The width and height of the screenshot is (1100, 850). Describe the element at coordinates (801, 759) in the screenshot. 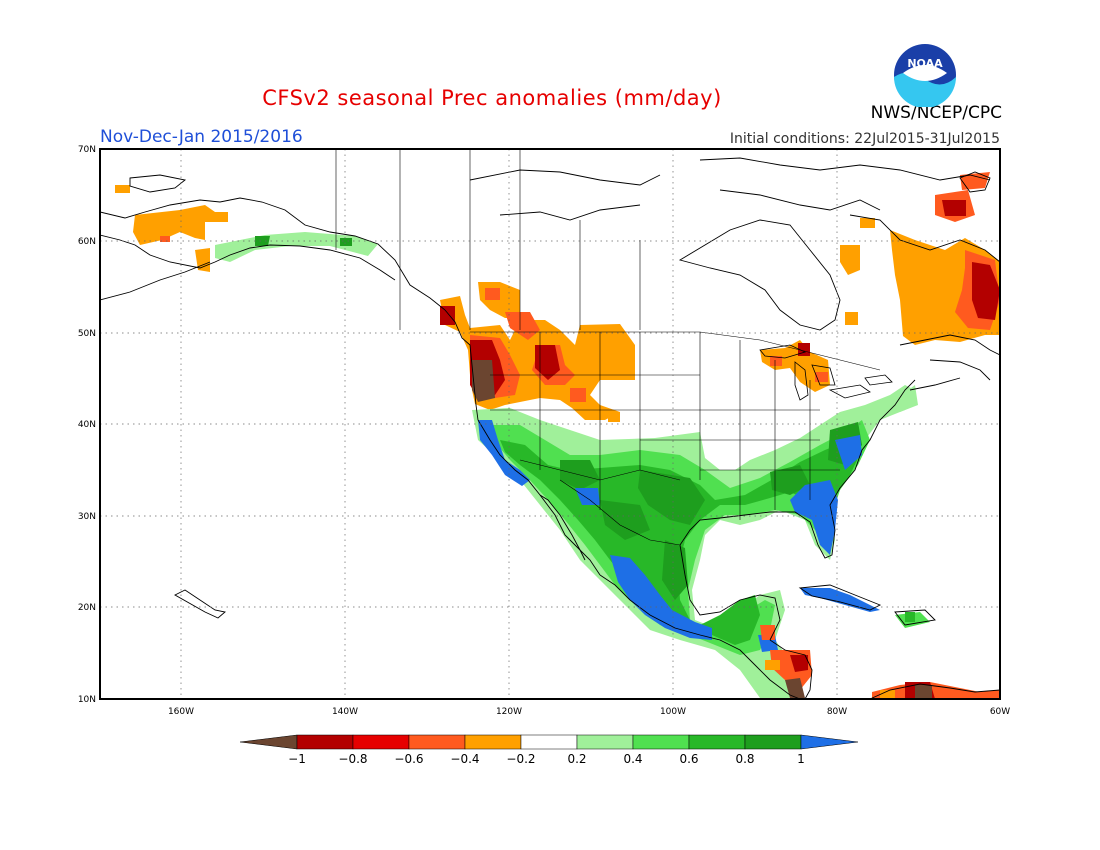

I see `colorbar-label: 1` at that location.